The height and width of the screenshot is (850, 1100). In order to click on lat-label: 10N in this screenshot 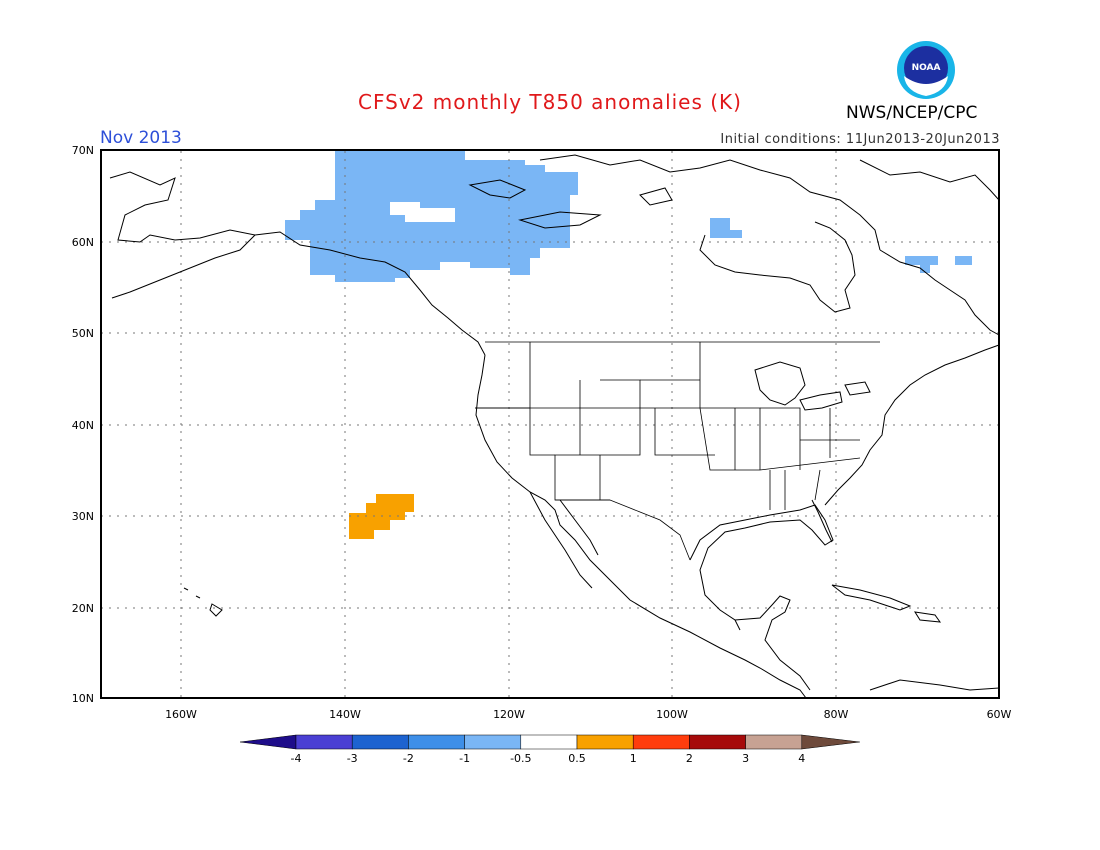, I will do `click(83, 698)`.